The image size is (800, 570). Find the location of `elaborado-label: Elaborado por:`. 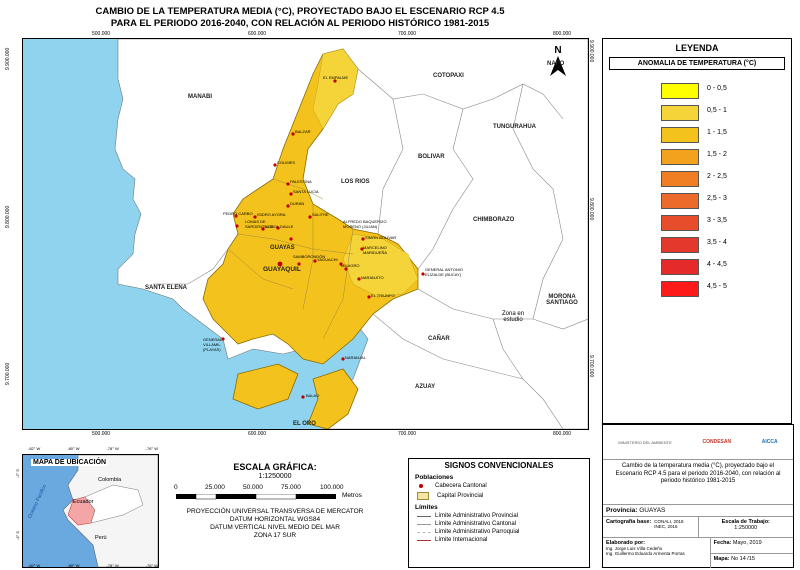

elaborado-label: Elaborado por: is located at coordinates (626, 543).